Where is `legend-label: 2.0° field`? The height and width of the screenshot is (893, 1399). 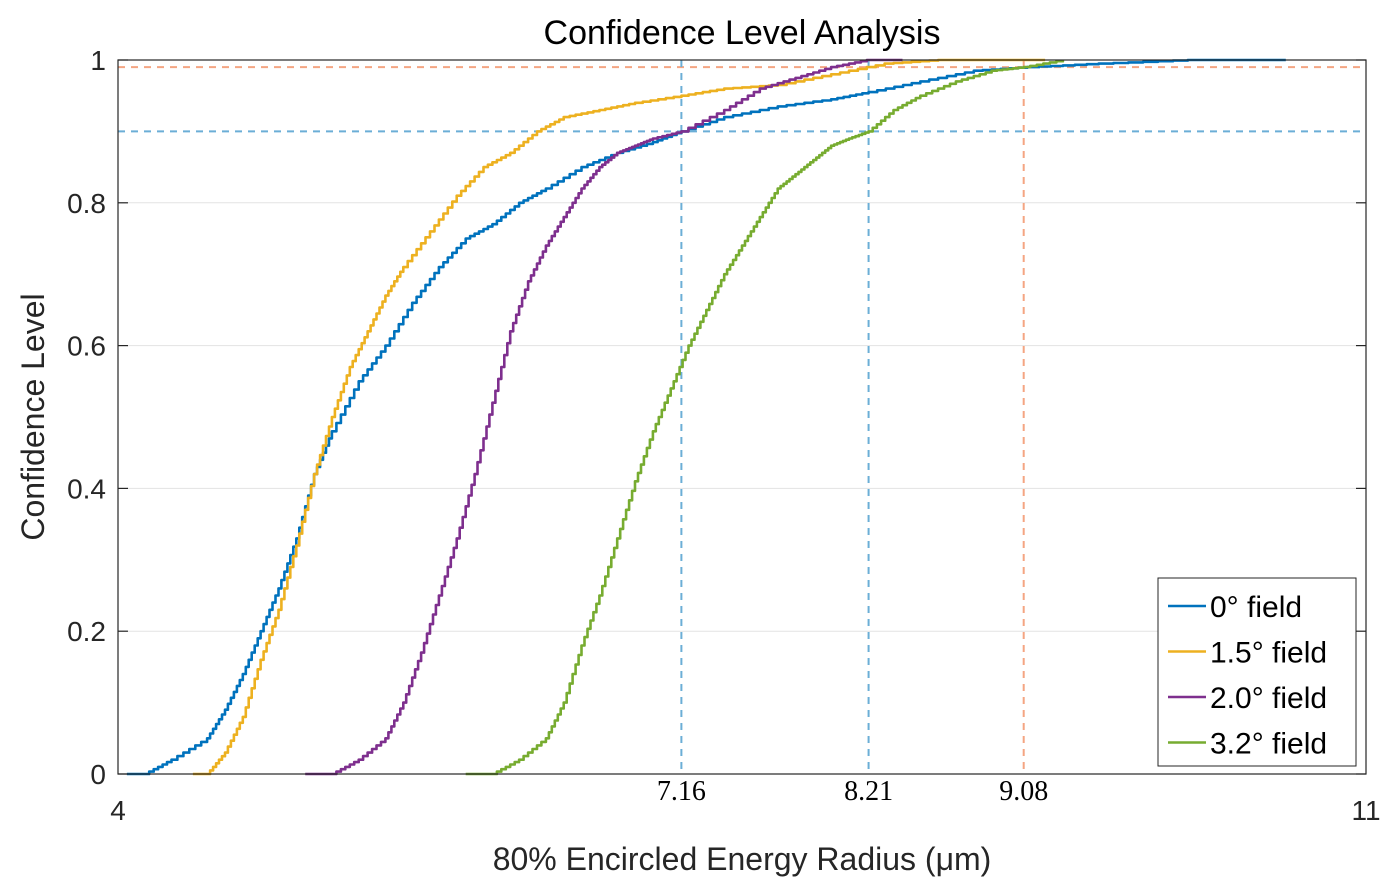 legend-label: 2.0° field is located at coordinates (1268, 698).